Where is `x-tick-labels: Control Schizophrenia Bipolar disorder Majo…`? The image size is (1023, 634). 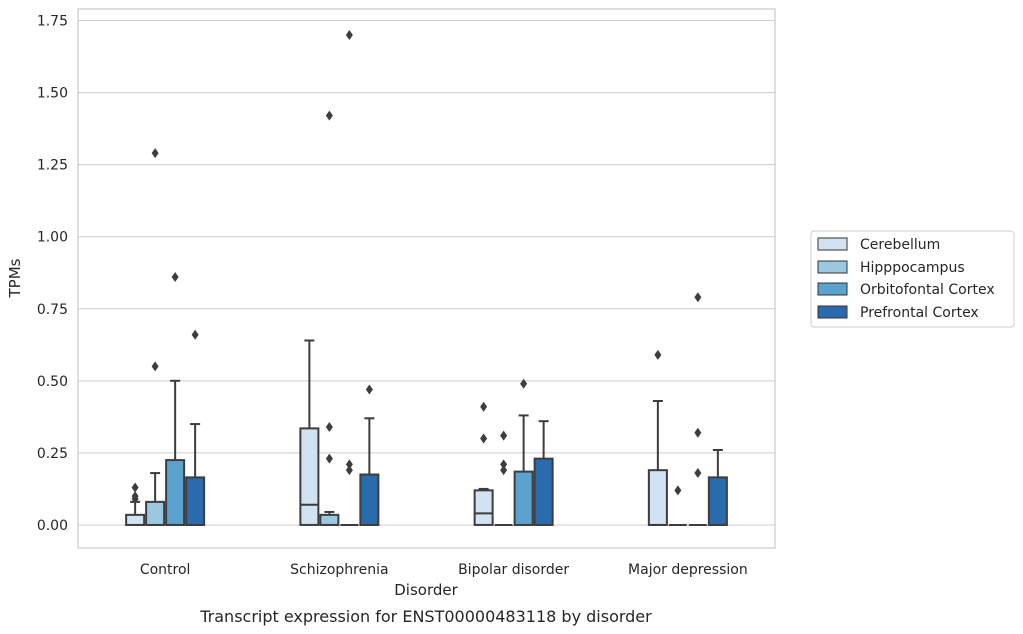
x-tick-labels: Control Schizophrenia Bipolar disorder Majo… is located at coordinates (444, 570).